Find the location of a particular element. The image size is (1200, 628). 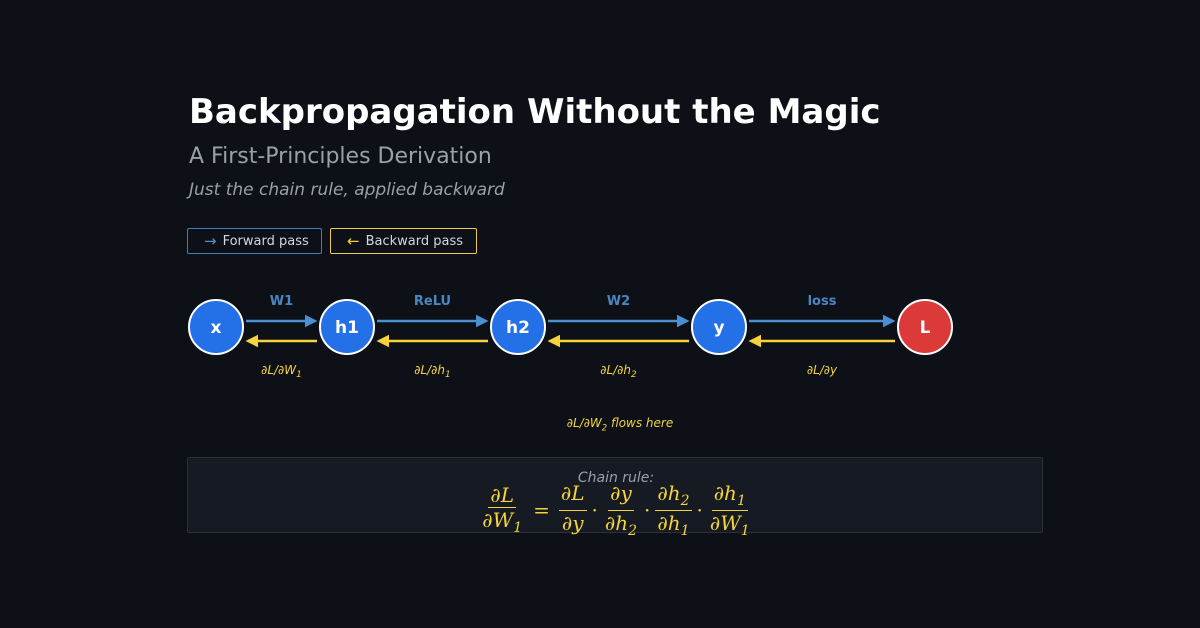

graph-node-label: L is located at coordinates (925, 328).